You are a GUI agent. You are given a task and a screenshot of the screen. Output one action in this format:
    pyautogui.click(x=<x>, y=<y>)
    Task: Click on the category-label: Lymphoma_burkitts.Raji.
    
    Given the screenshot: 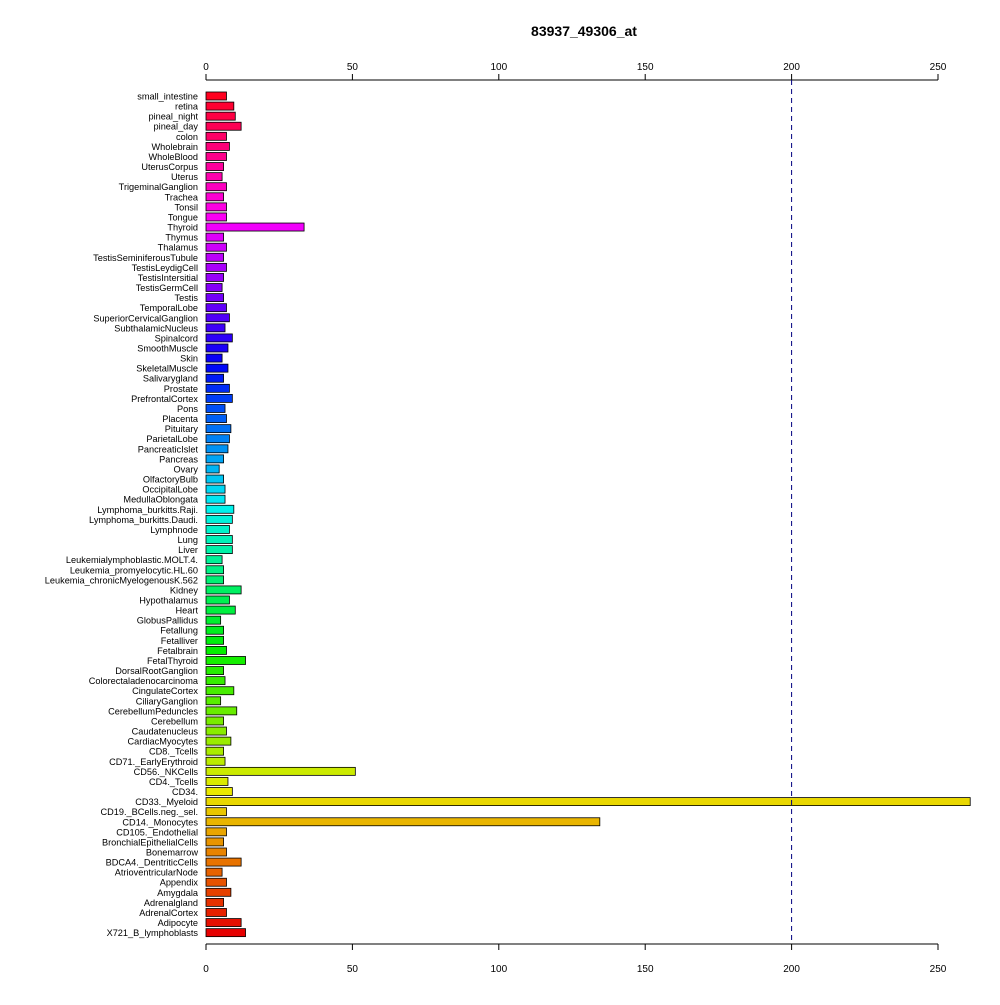 What is the action you would take?
    pyautogui.click(x=147, y=510)
    